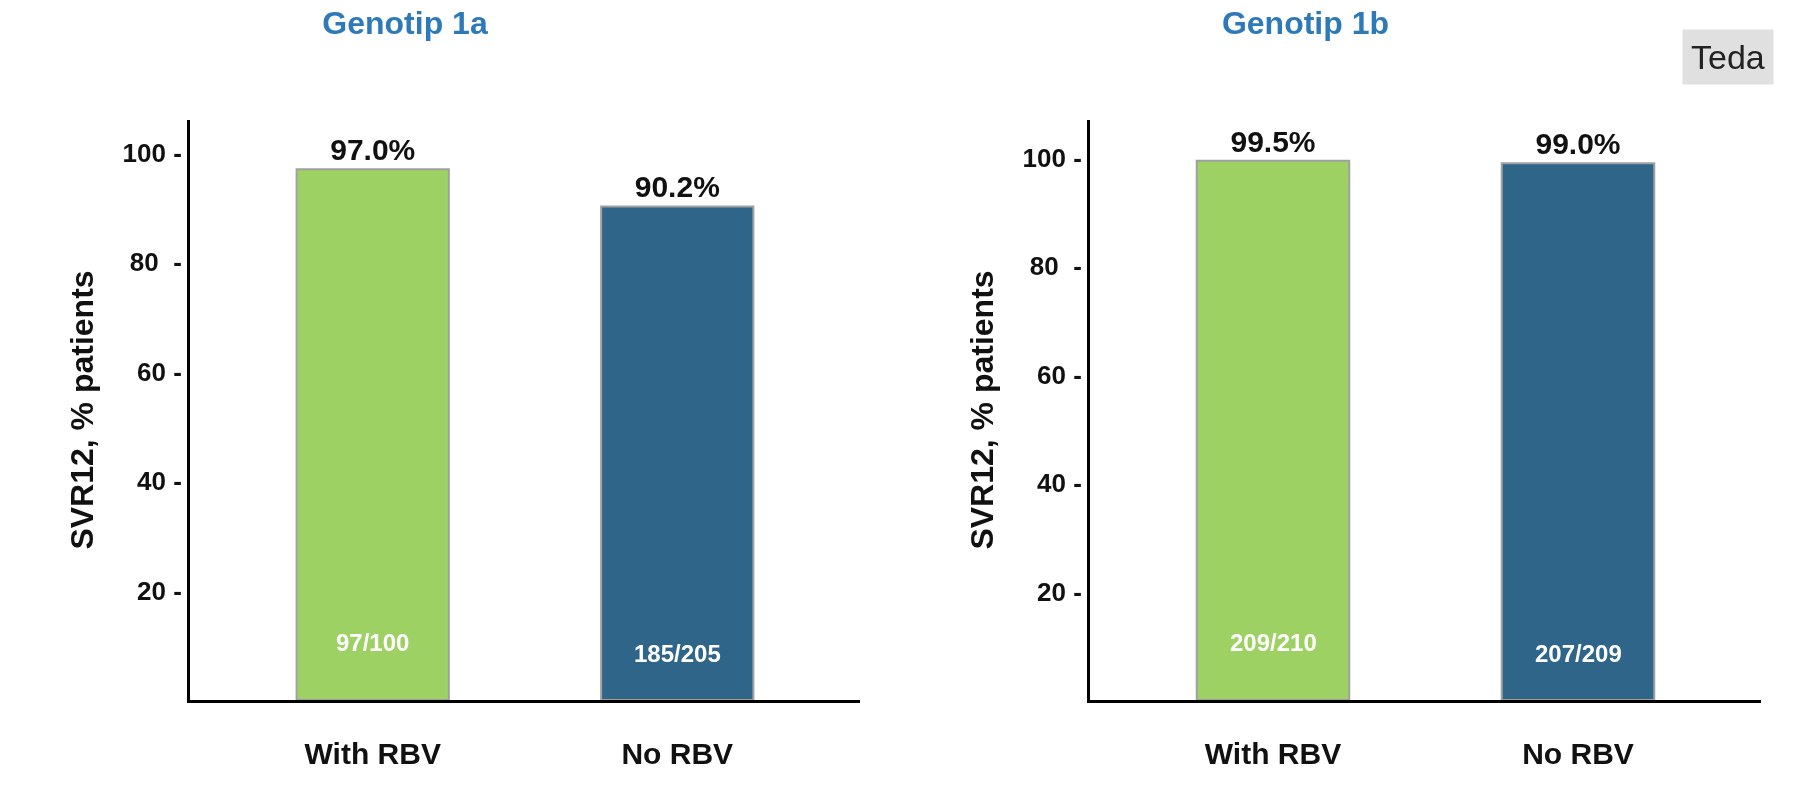 The image size is (1801, 800). What do you see at coordinates (677, 653) in the screenshot?
I see `annotation: 185/205` at bounding box center [677, 653].